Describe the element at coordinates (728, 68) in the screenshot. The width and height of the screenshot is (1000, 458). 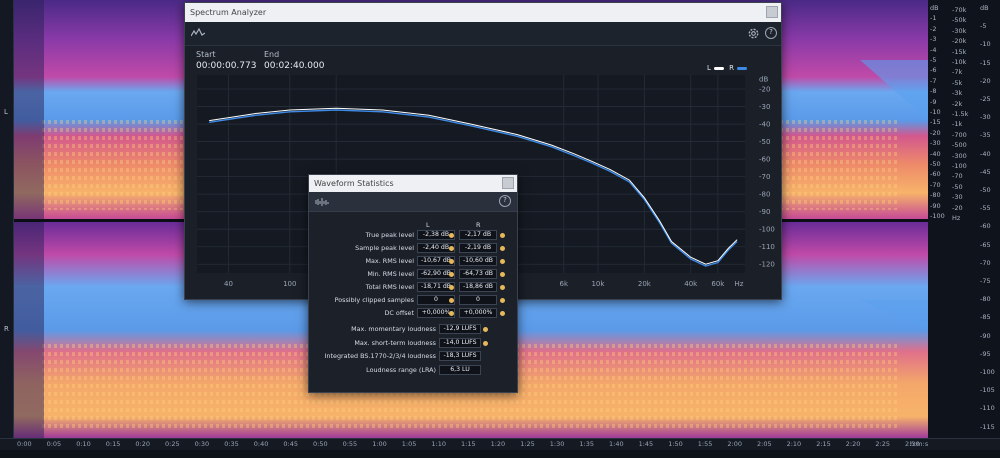
I see `legend: L R` at that location.